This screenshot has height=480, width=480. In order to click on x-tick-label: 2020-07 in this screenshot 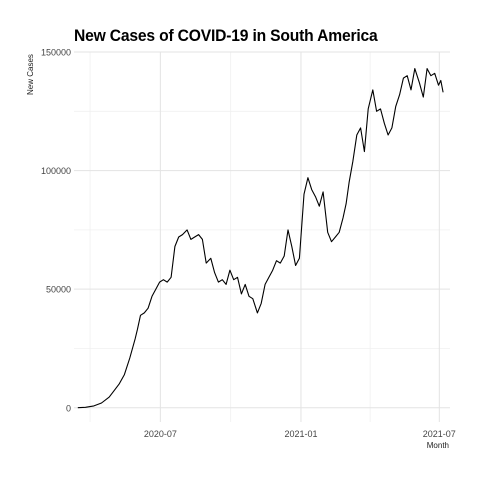, I will do `click(160, 434)`.